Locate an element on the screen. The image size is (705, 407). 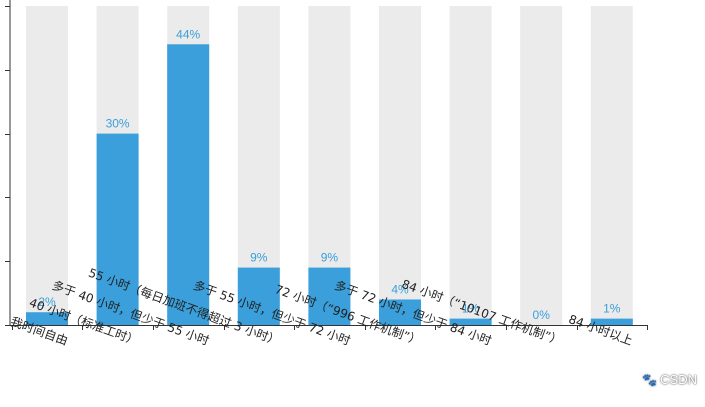
paw-icon: 🐾 is located at coordinates (650, 379).